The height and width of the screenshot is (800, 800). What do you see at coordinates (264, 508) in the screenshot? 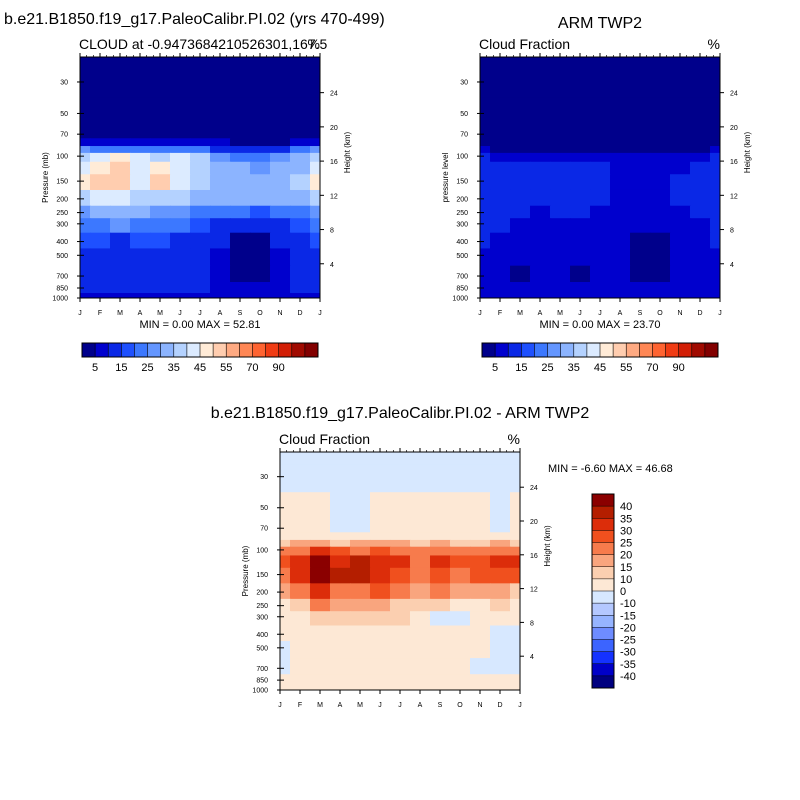
I see `y-tick-label: 50` at bounding box center [264, 508].